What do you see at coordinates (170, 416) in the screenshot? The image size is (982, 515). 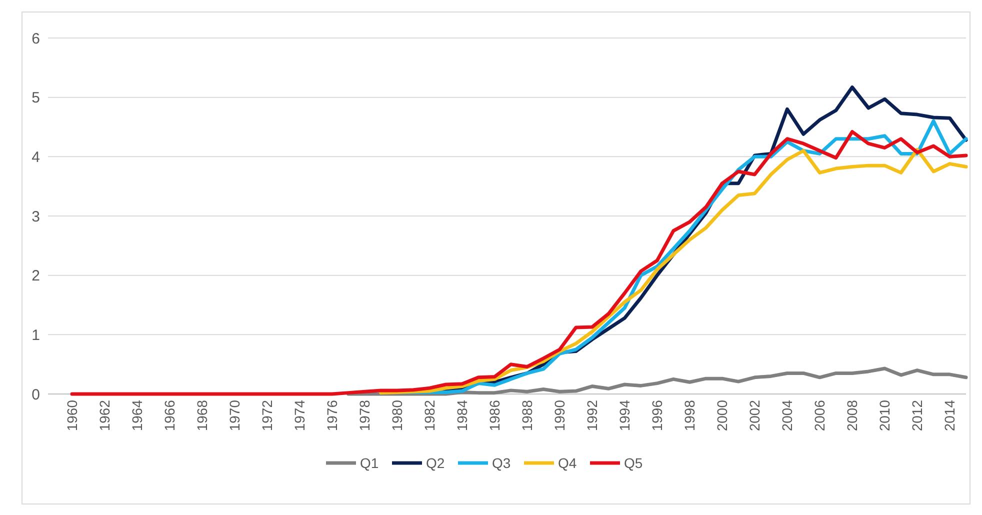 I see `x-tick-label: 1966` at bounding box center [170, 416].